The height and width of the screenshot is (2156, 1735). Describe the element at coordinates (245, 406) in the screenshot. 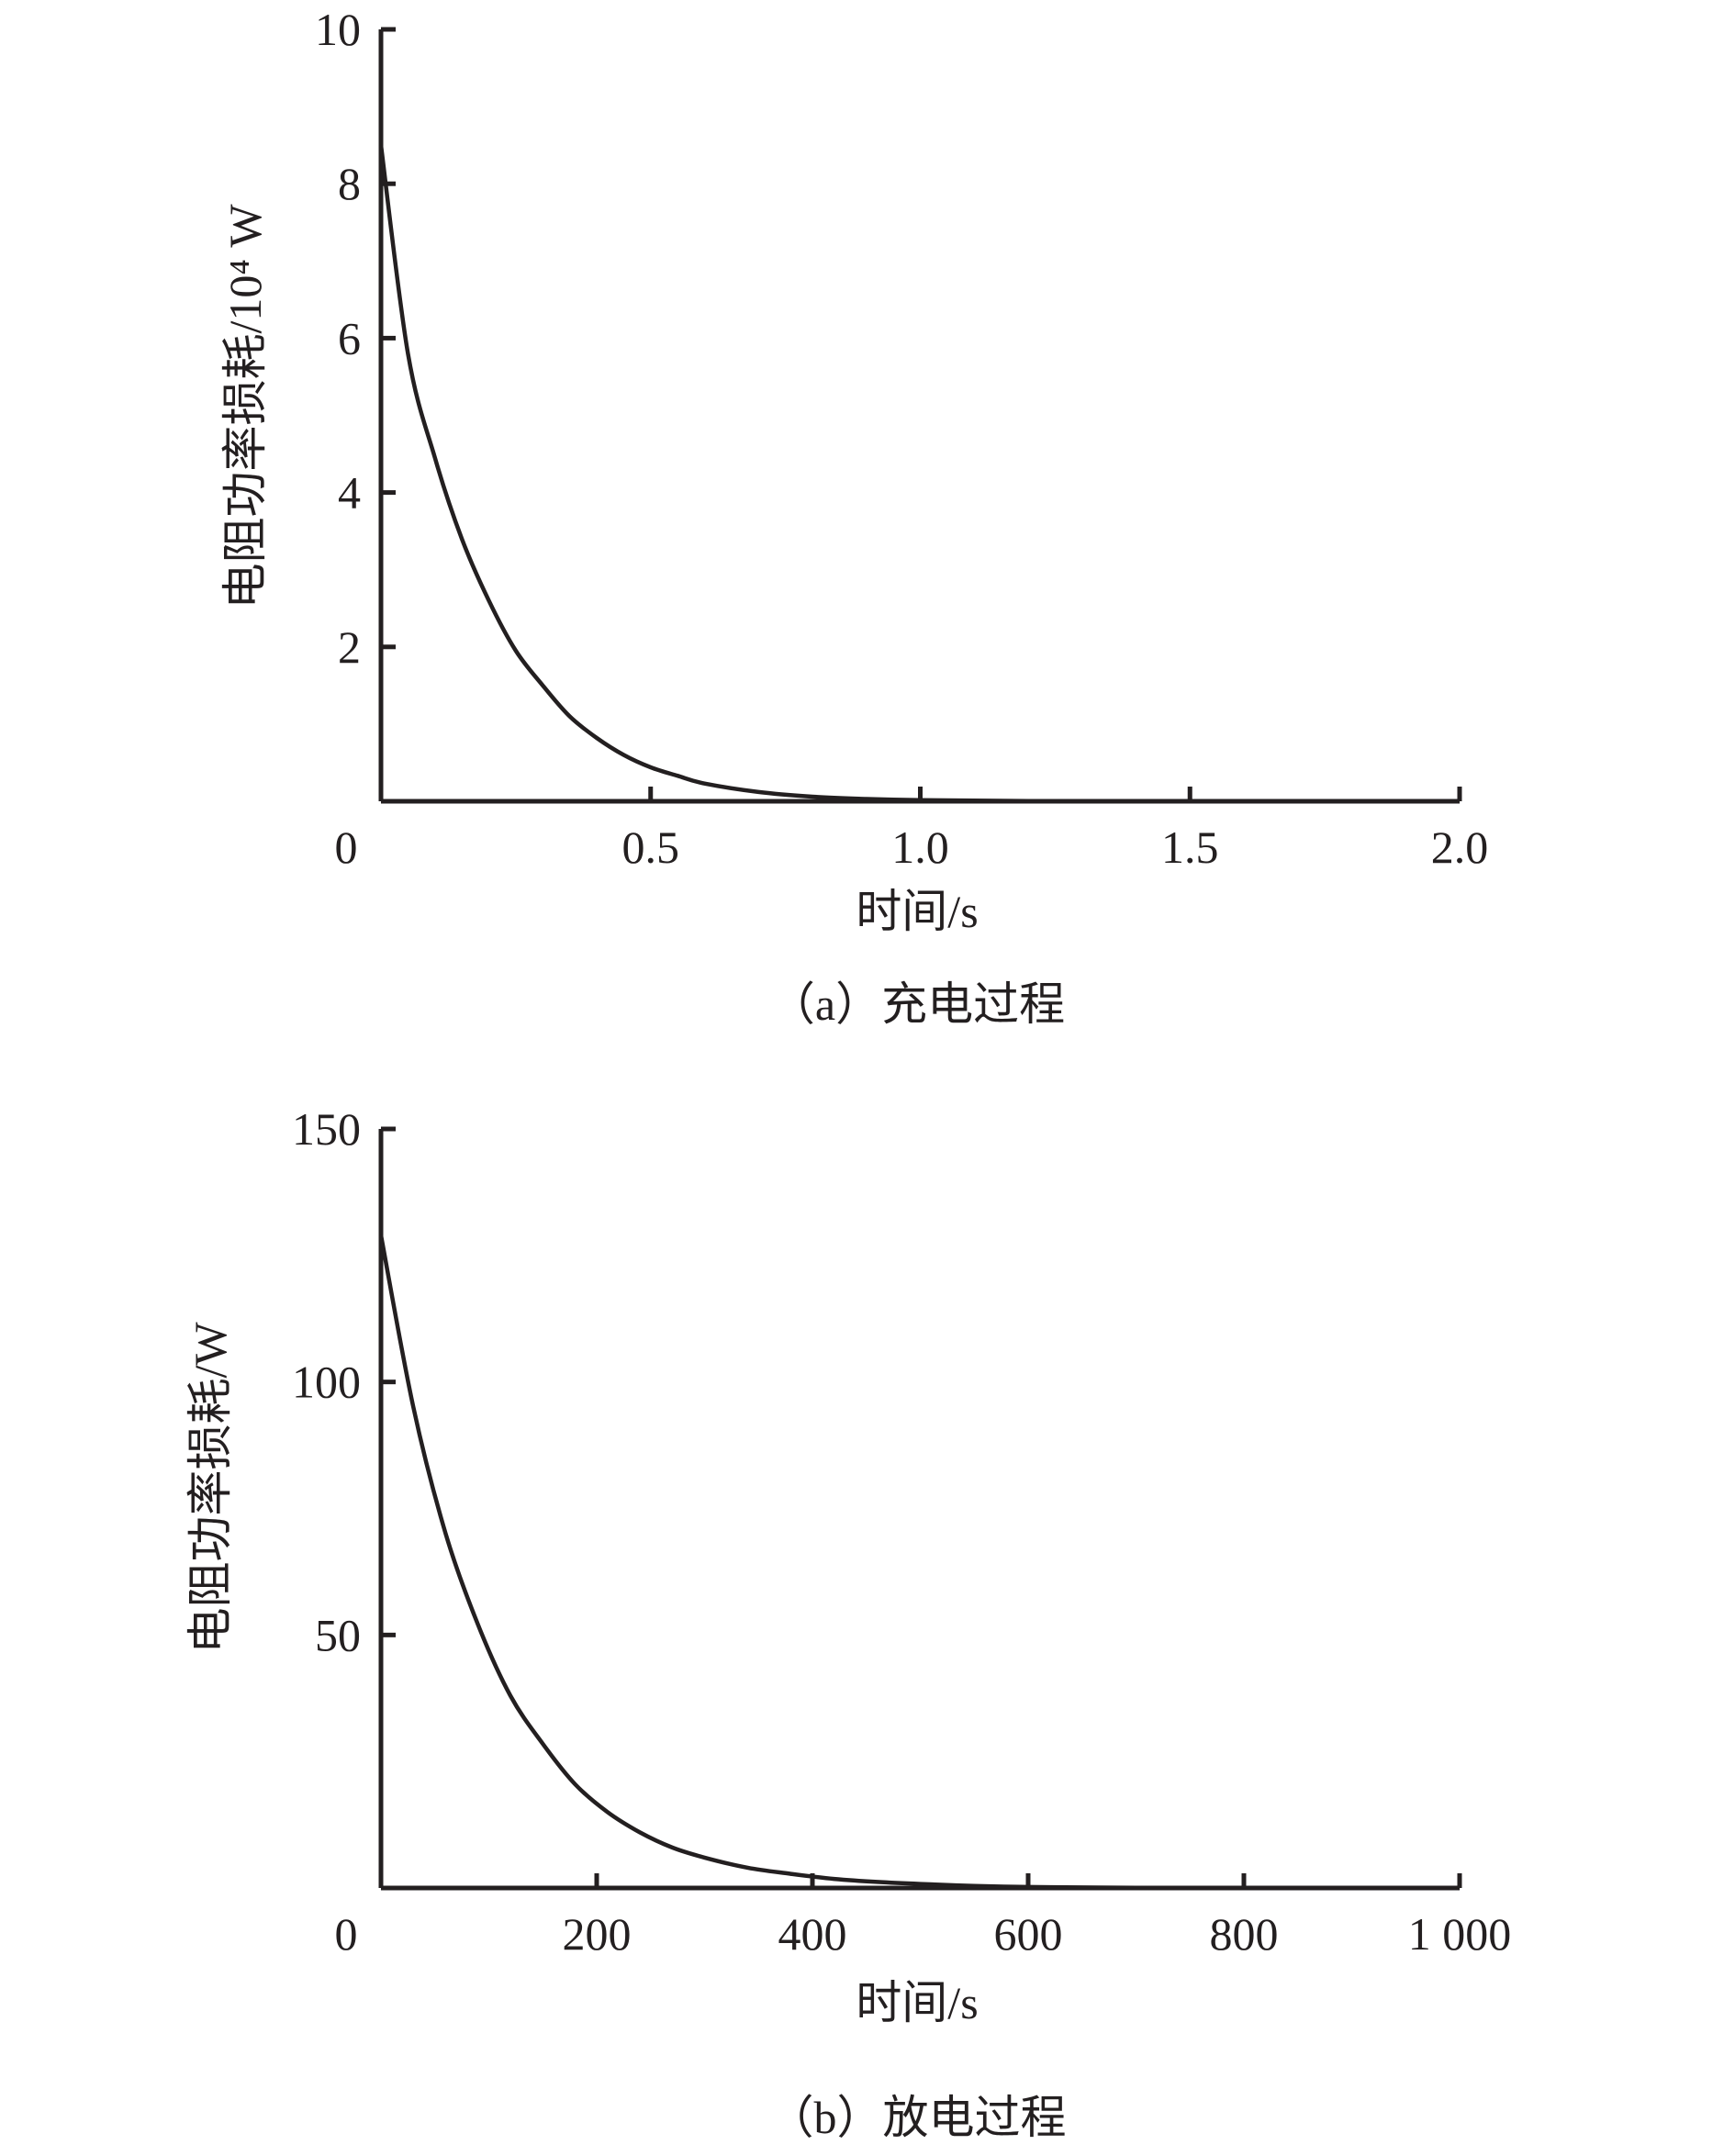

I see `y-axis-title: 电阻功率损耗/10⁴ W` at that location.